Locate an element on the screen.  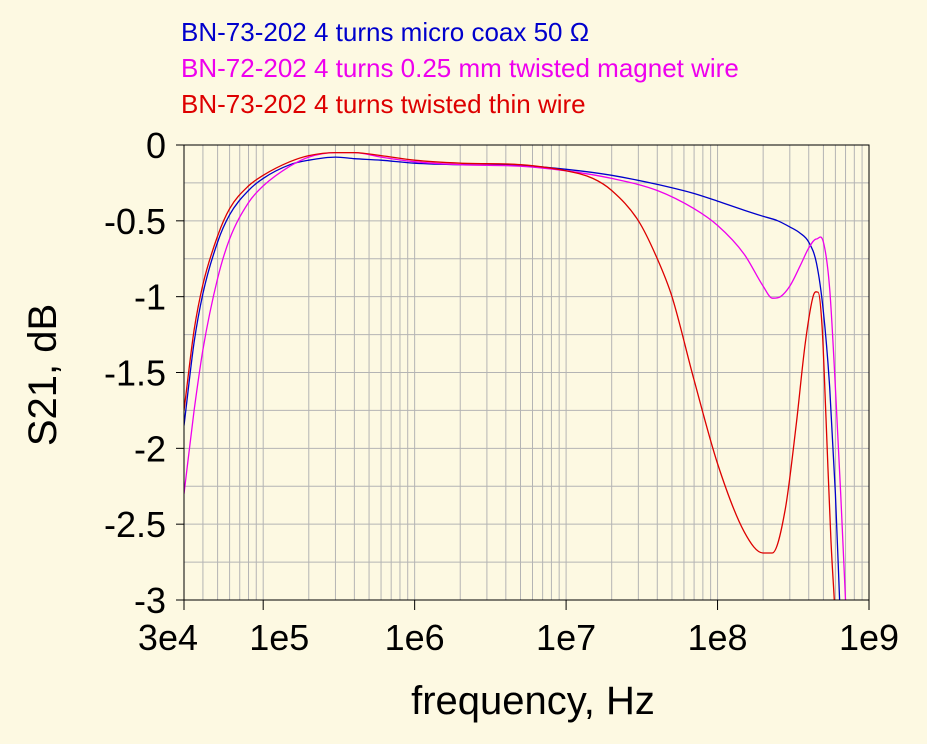
x-tick-label: 1e9 is located at coordinates (869, 637).